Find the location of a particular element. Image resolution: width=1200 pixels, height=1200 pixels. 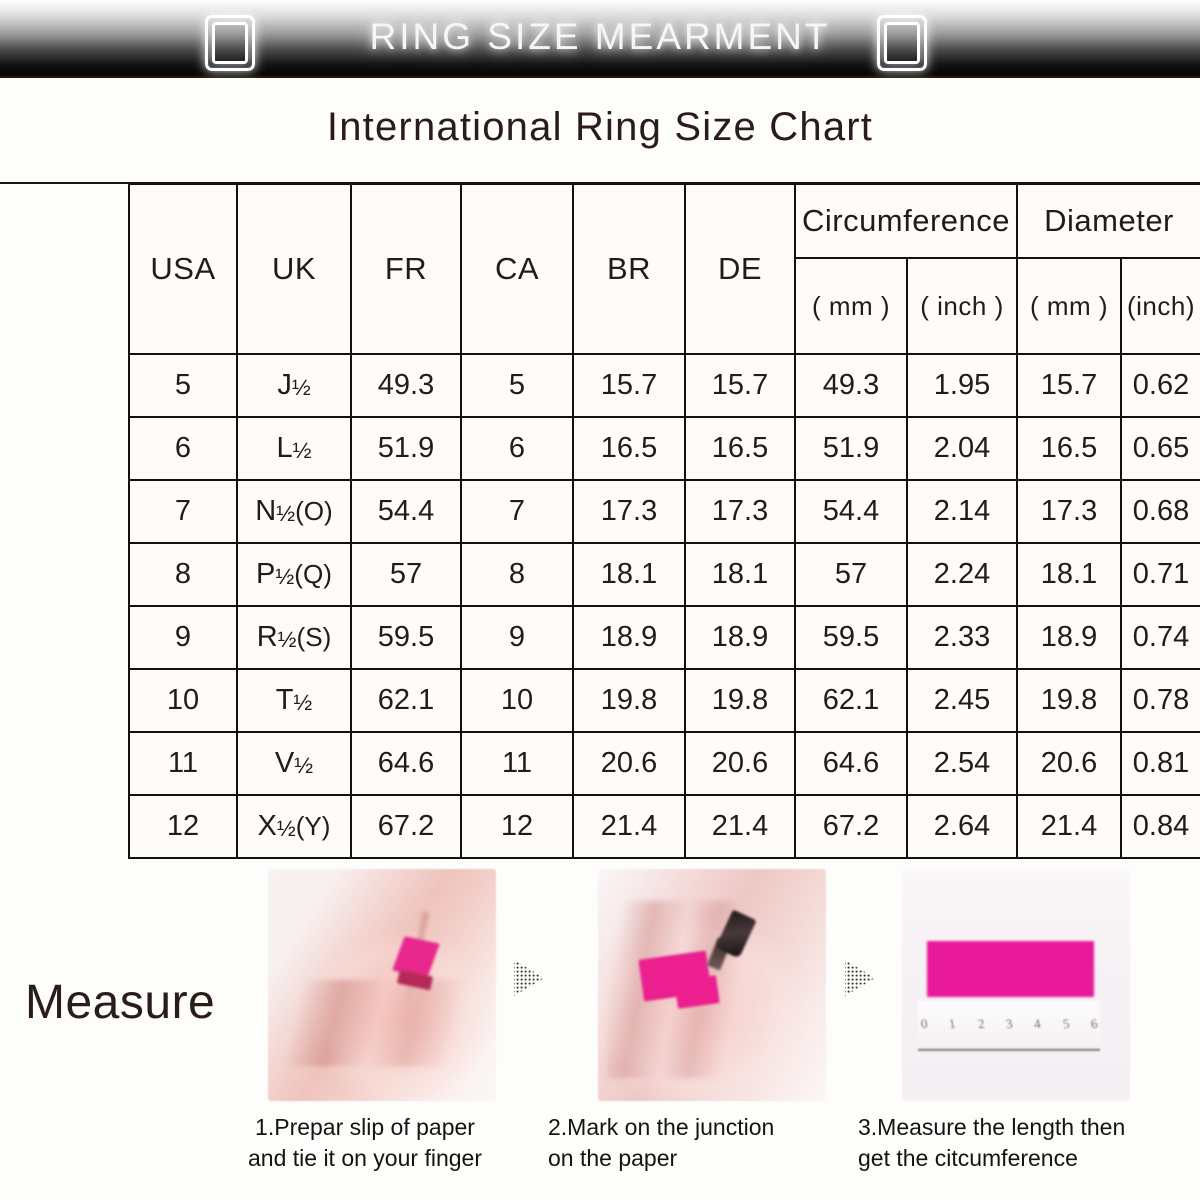

halftone-right-arrow-icon is located at coordinates (860, 978).